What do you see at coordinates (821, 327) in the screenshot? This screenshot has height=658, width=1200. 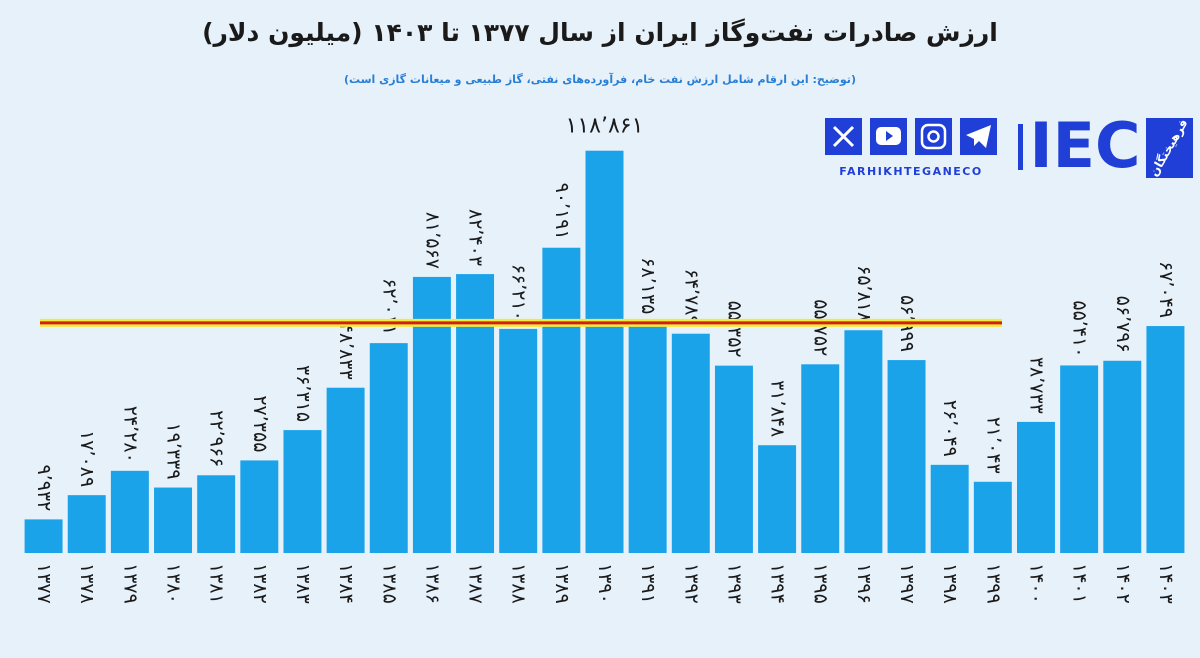 I see `value-label: ۵۵٬۷۵۲` at bounding box center [821, 327].